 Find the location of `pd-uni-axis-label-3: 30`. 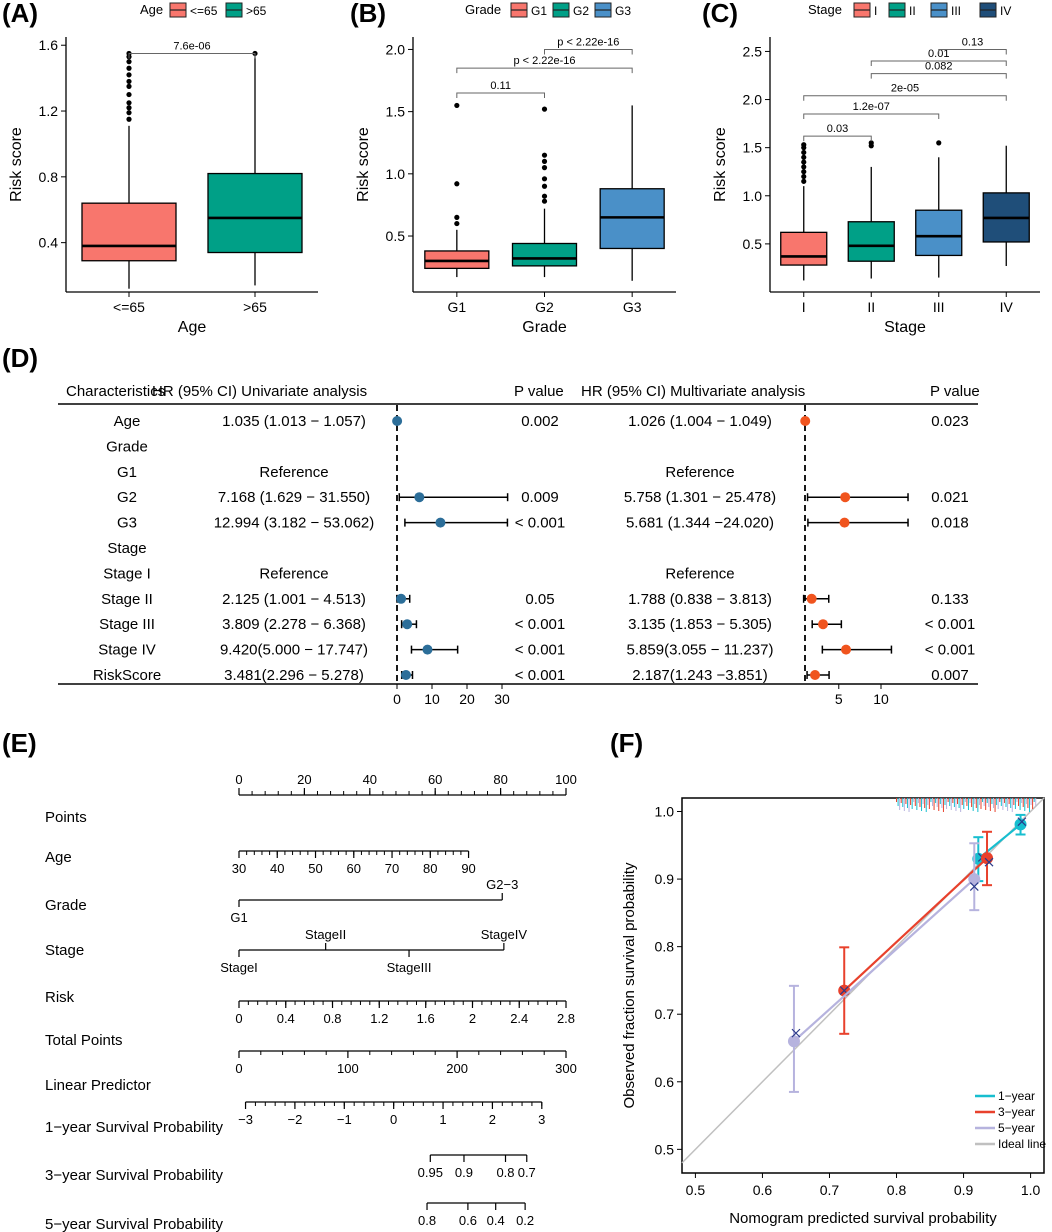

pd-uni-axis-label-3: 30 is located at coordinates (502, 699).